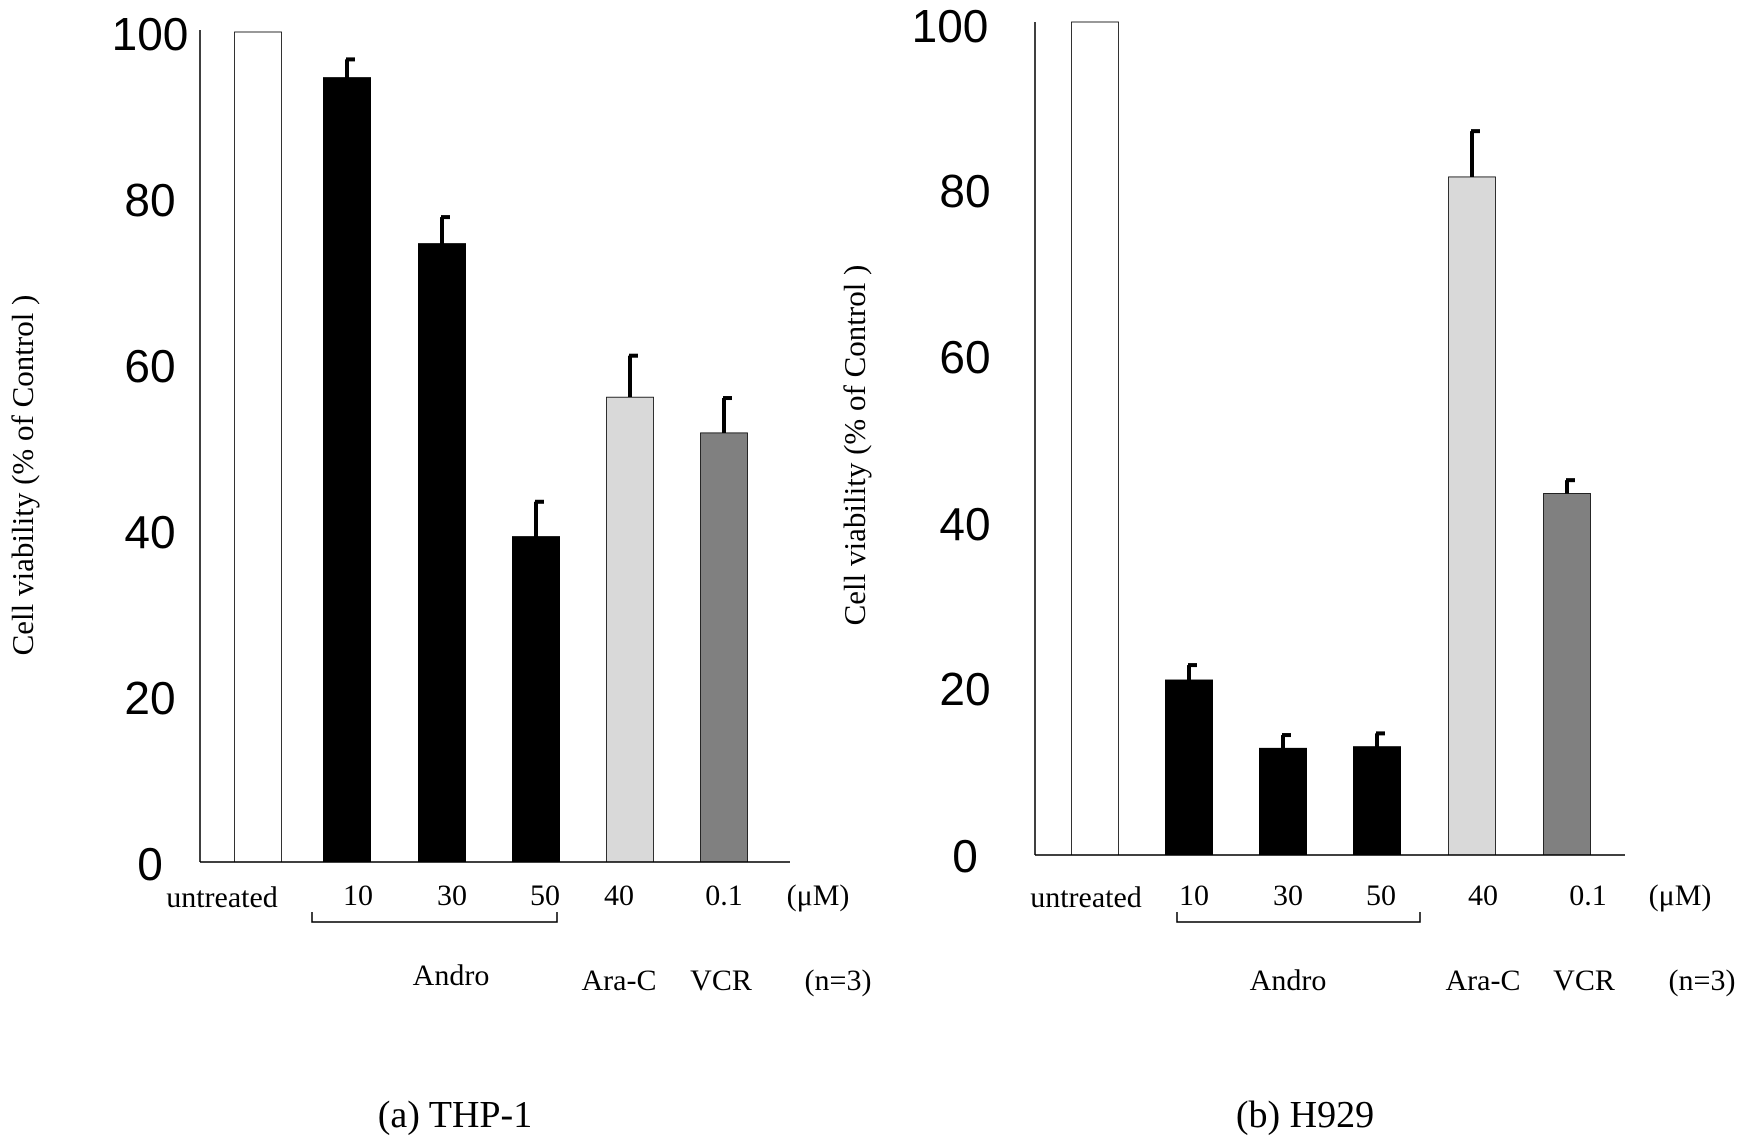 This screenshot has height=1137, width=1750. Describe the element at coordinates (854, 445) in the screenshot. I see `panel-b-y-axis-label: Cell viability (% of Control )` at that location.